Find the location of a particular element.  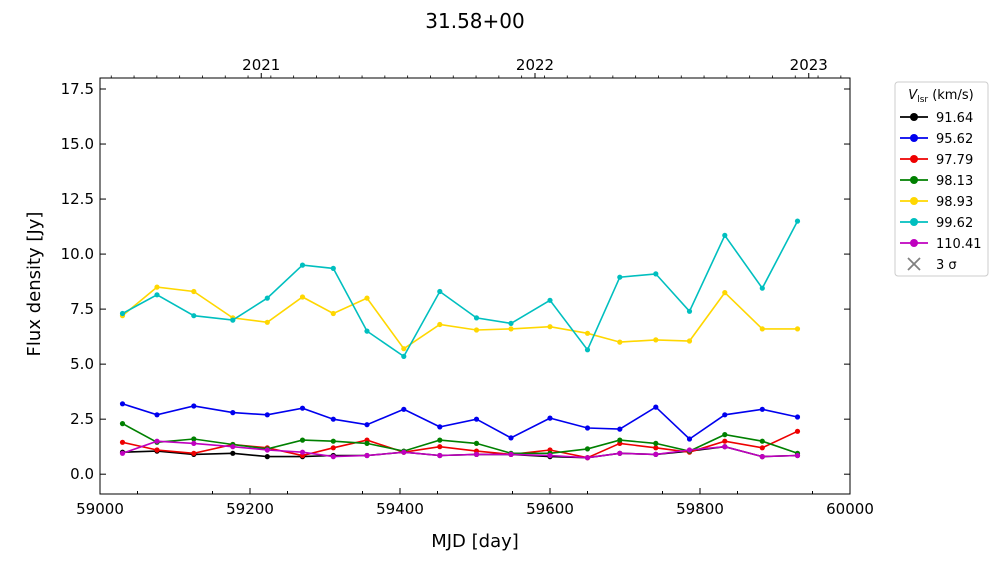

legend-label: 110.41 is located at coordinates (959, 244).